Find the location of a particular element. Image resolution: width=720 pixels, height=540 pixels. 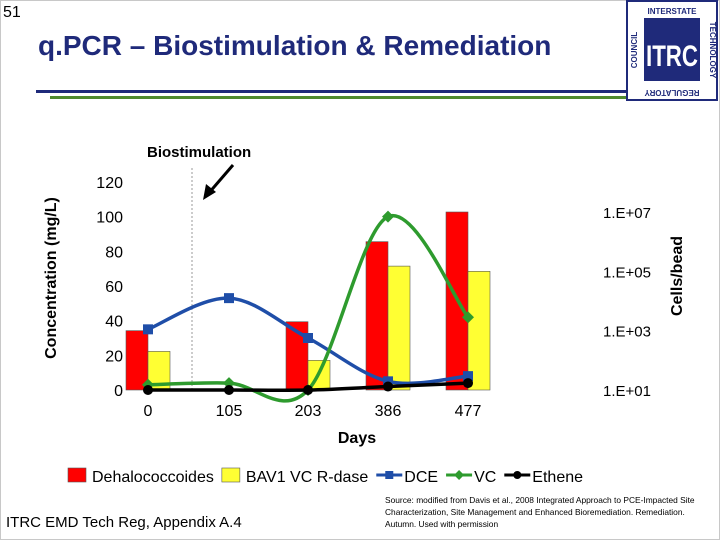

legend-label-vc: VC is located at coordinates (485, 477).